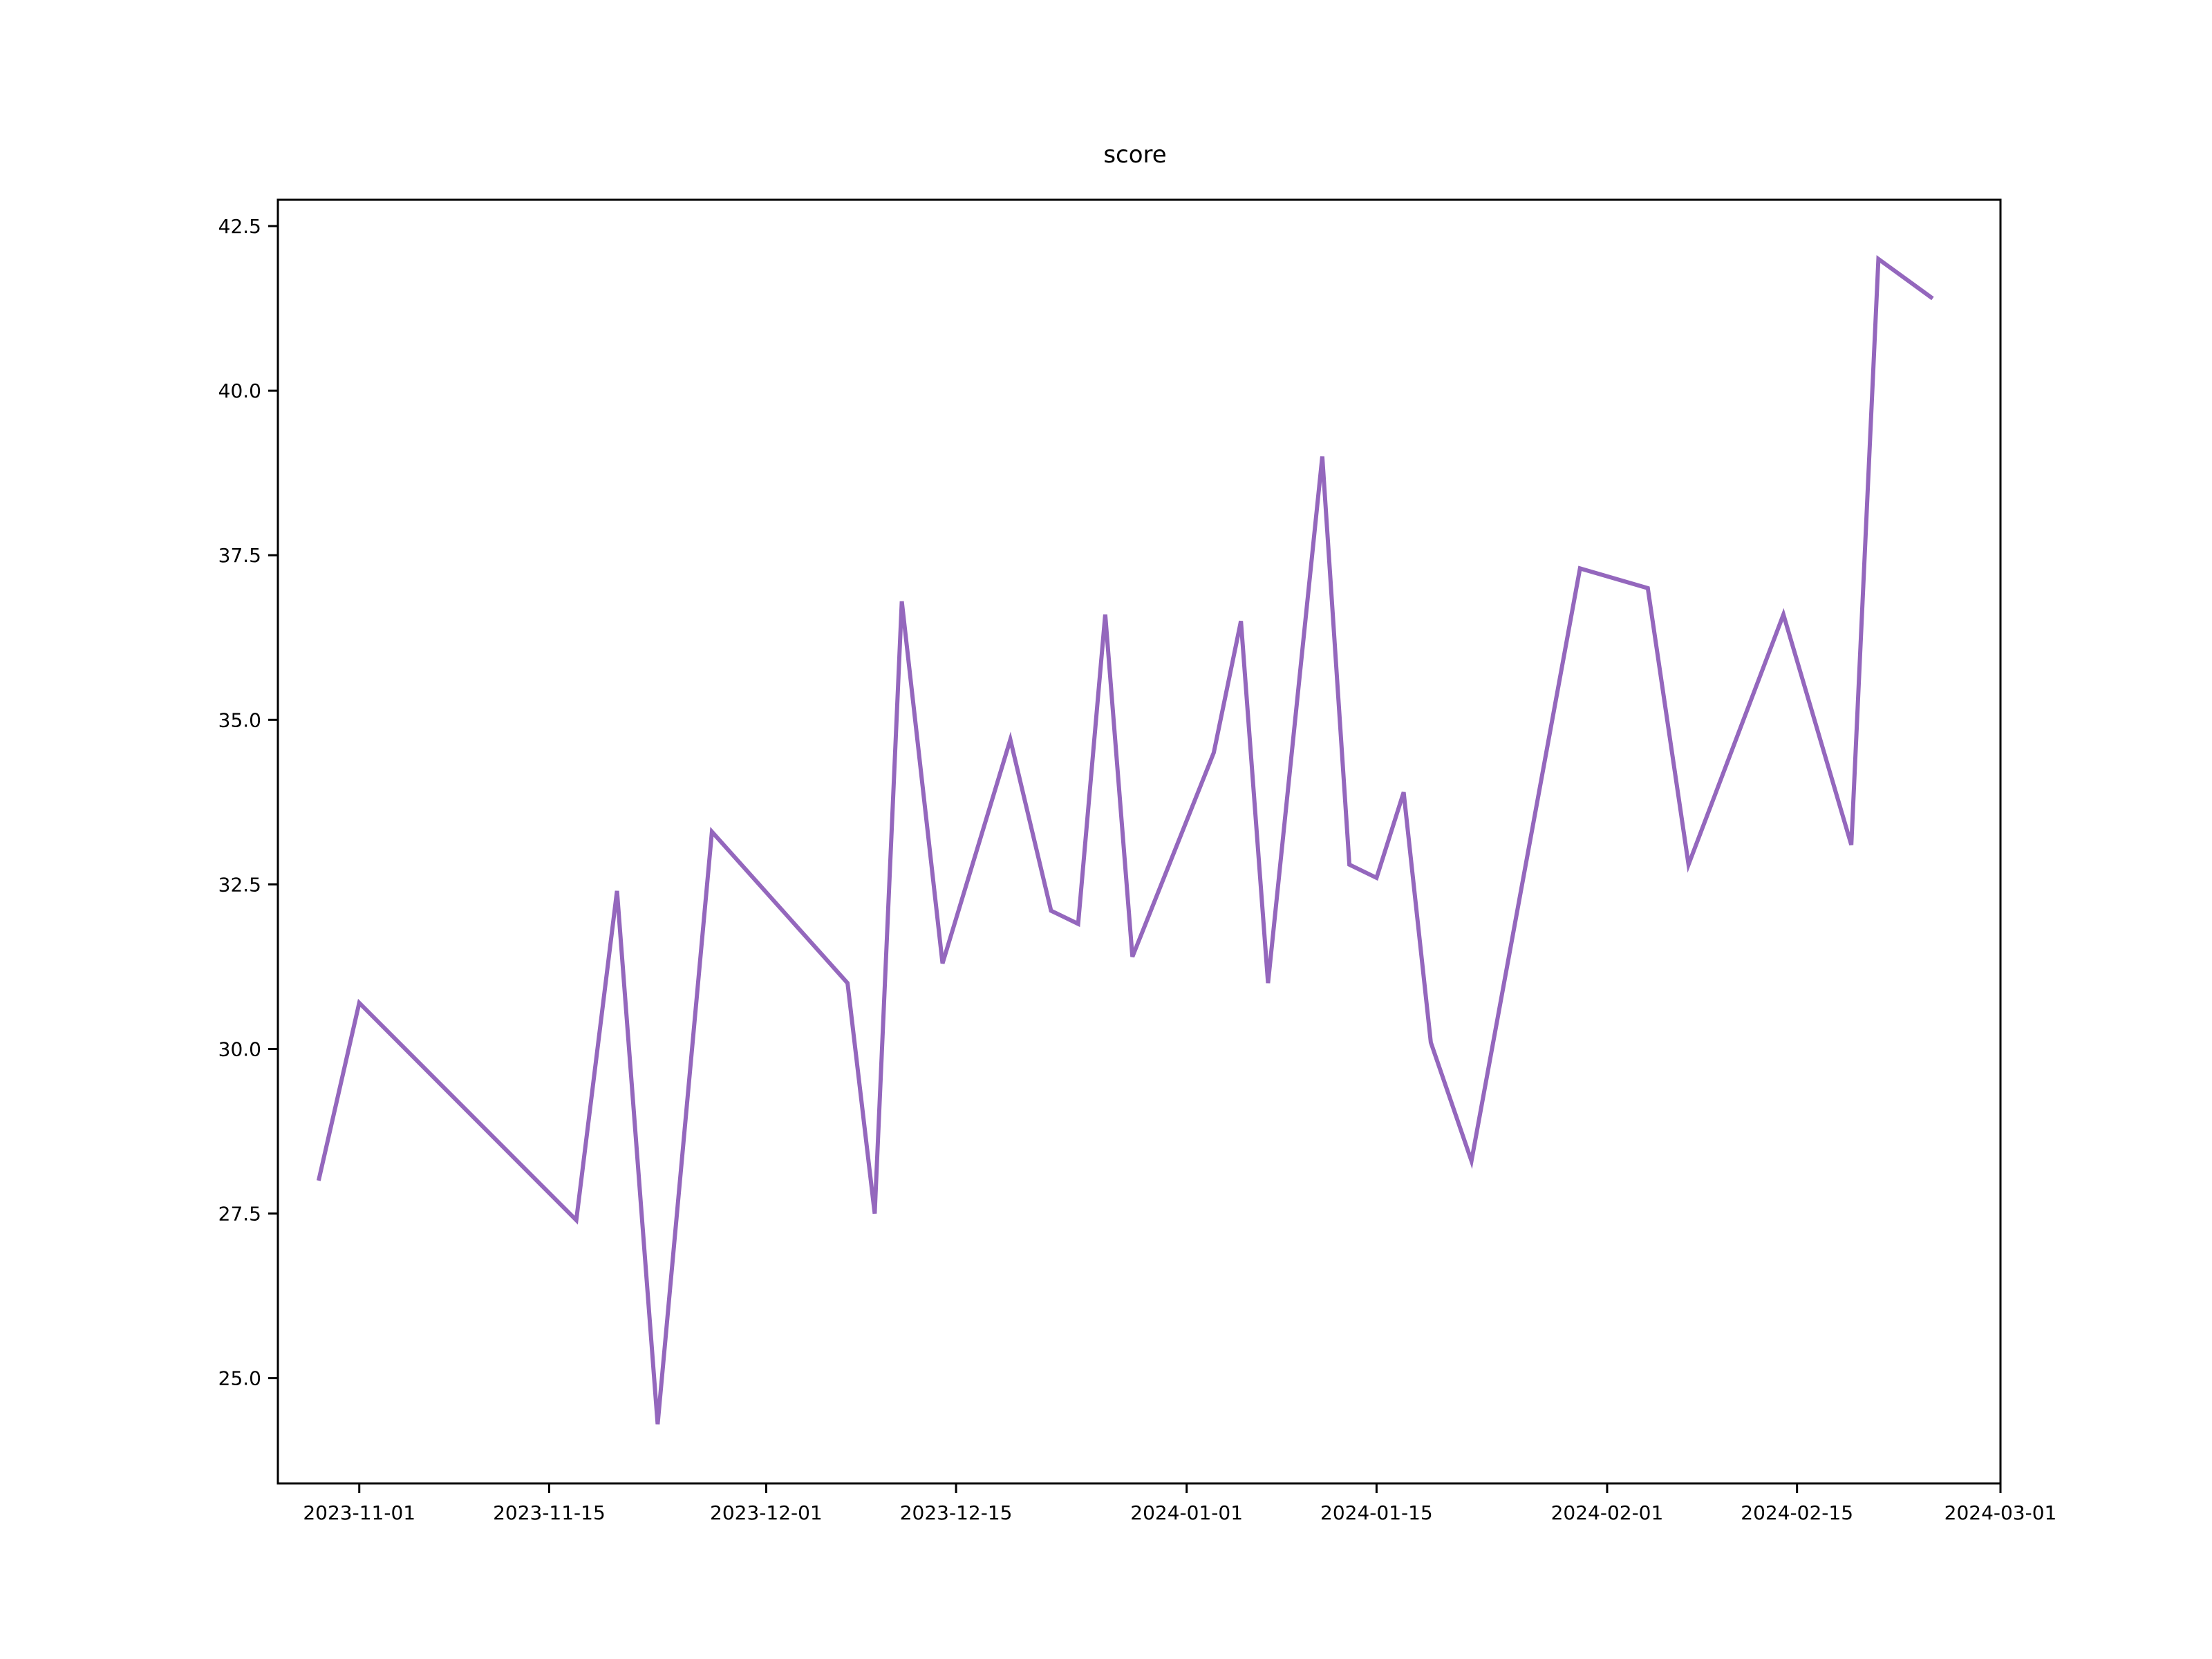  Describe the element at coordinates (1607, 1512) in the screenshot. I see `x-tick-label: 2024-02-01` at that location.